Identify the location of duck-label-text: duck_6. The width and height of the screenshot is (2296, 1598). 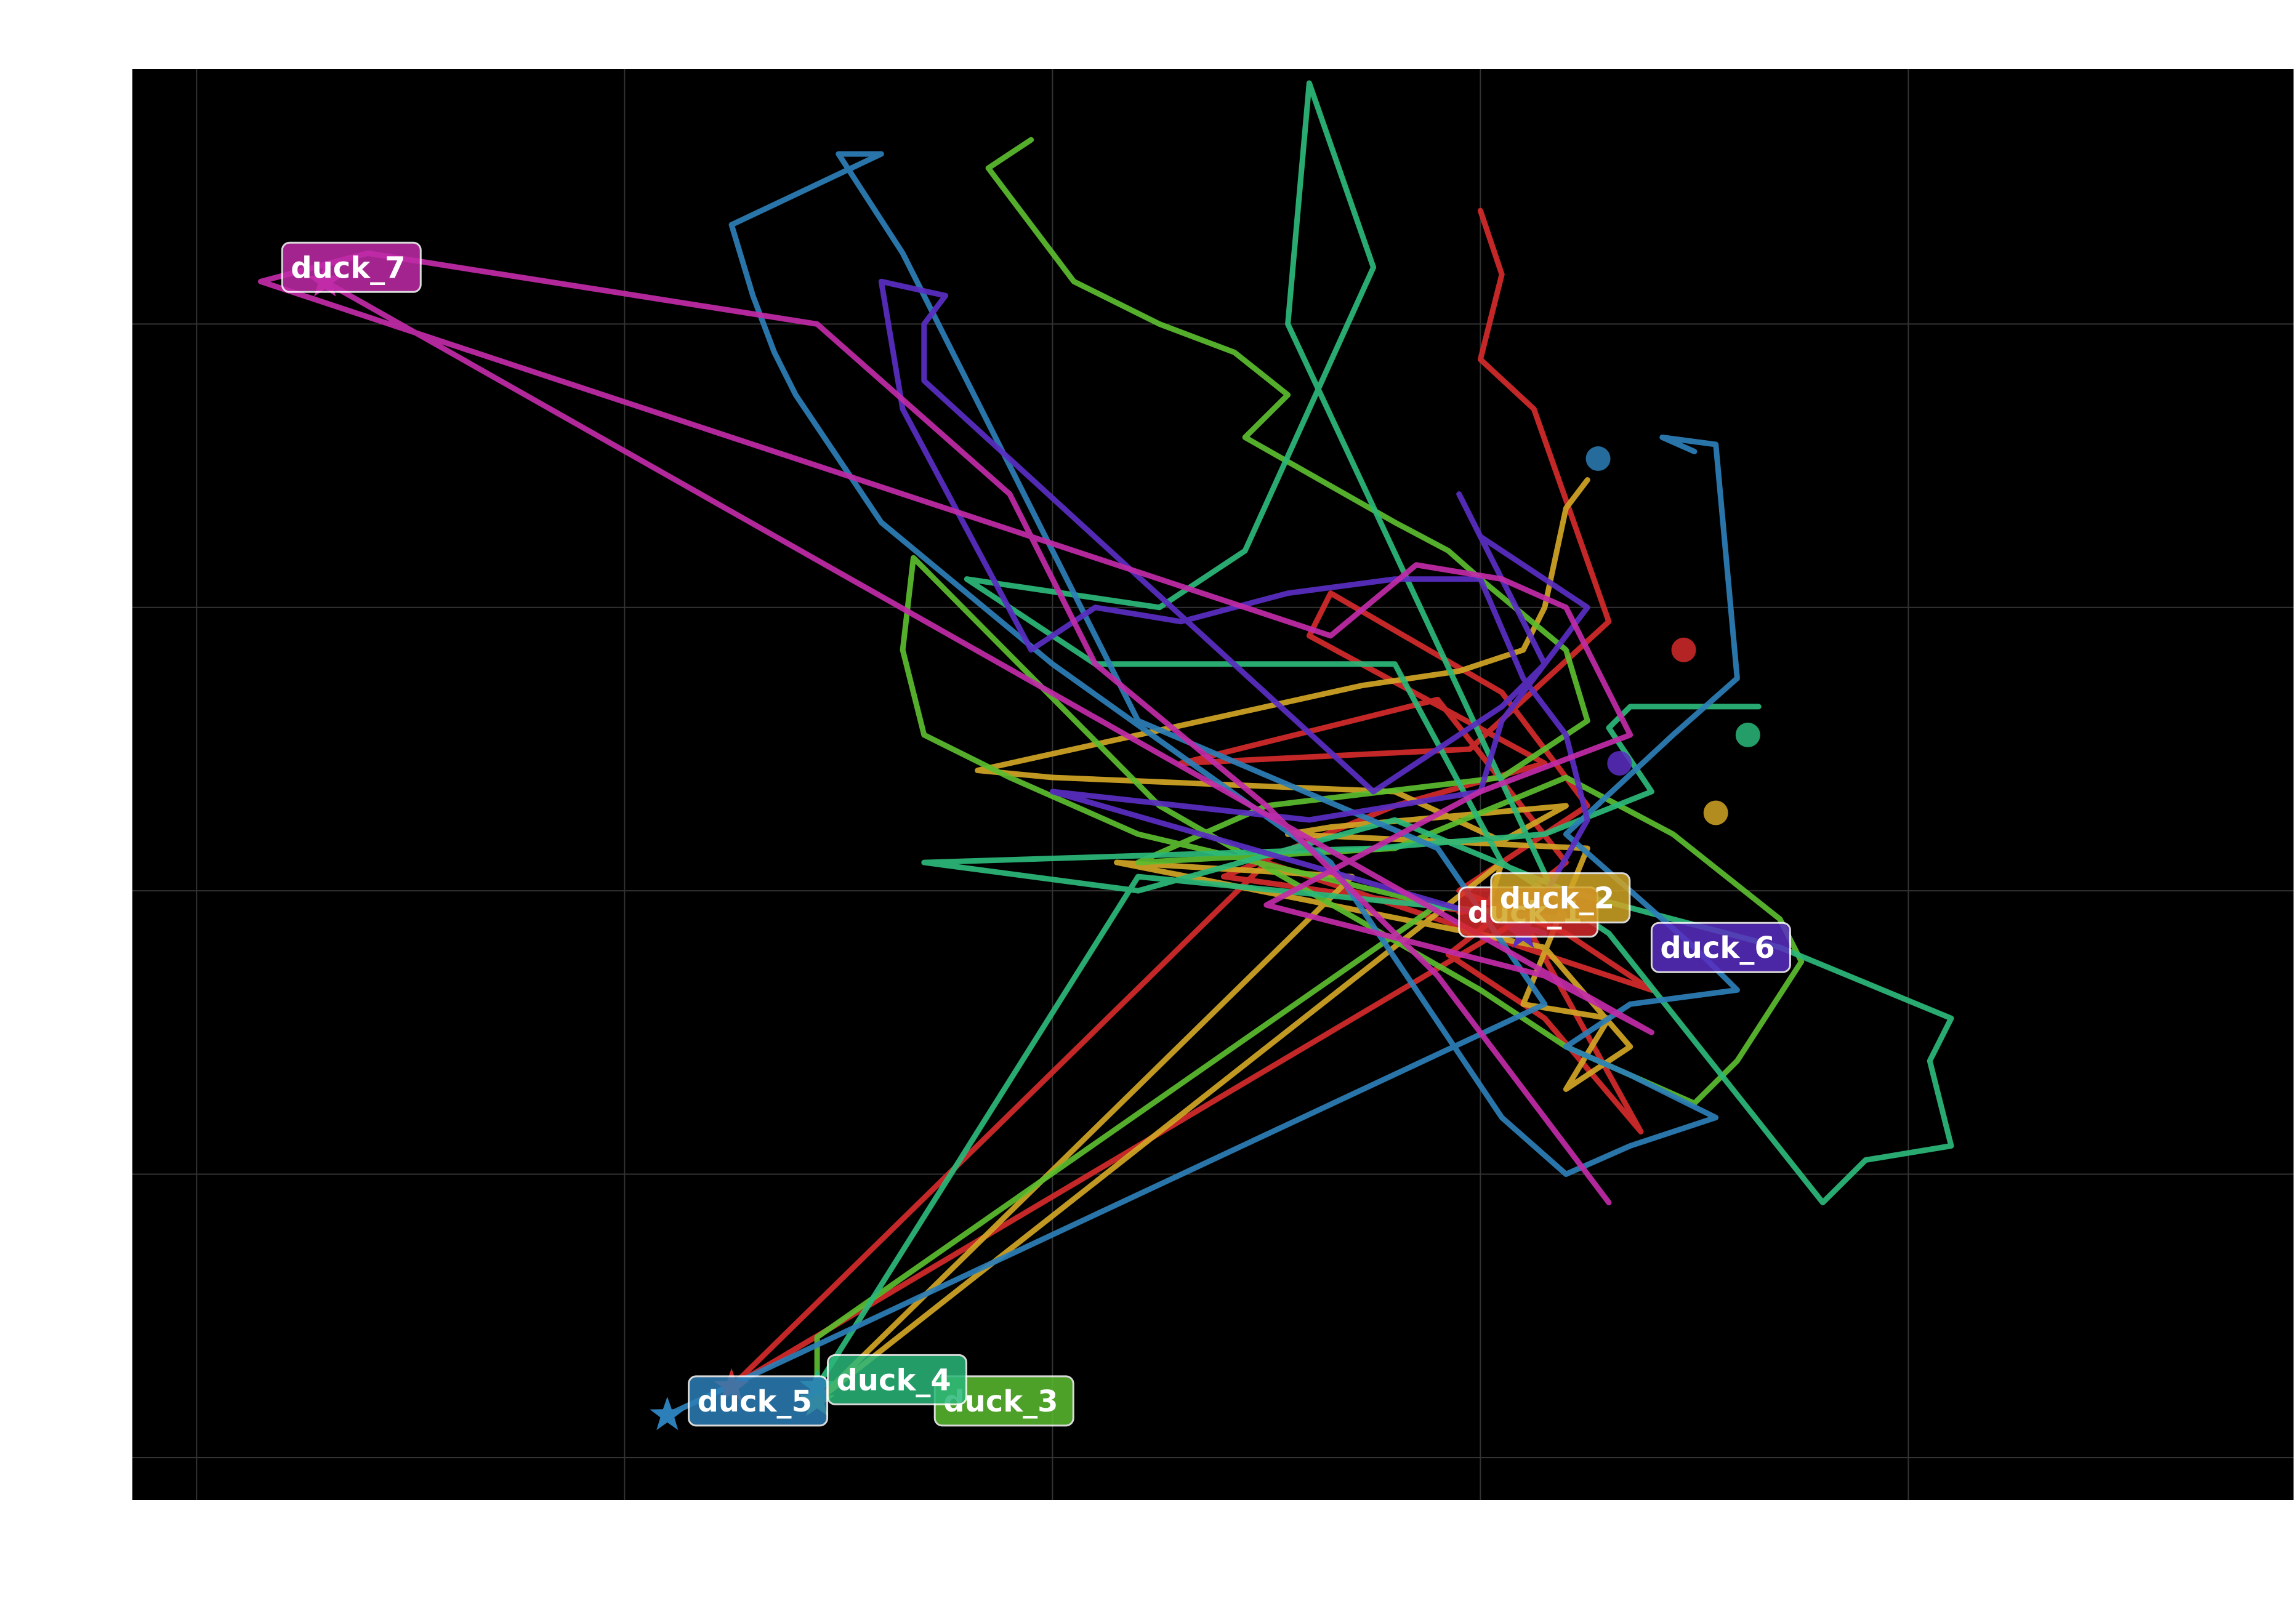
(1717, 948).